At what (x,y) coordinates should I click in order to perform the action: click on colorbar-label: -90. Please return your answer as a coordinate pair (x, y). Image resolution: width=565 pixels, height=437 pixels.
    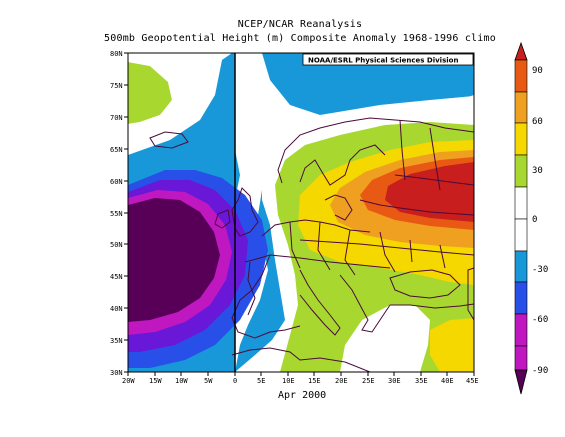
    Looking at the image, I should click on (540, 371).